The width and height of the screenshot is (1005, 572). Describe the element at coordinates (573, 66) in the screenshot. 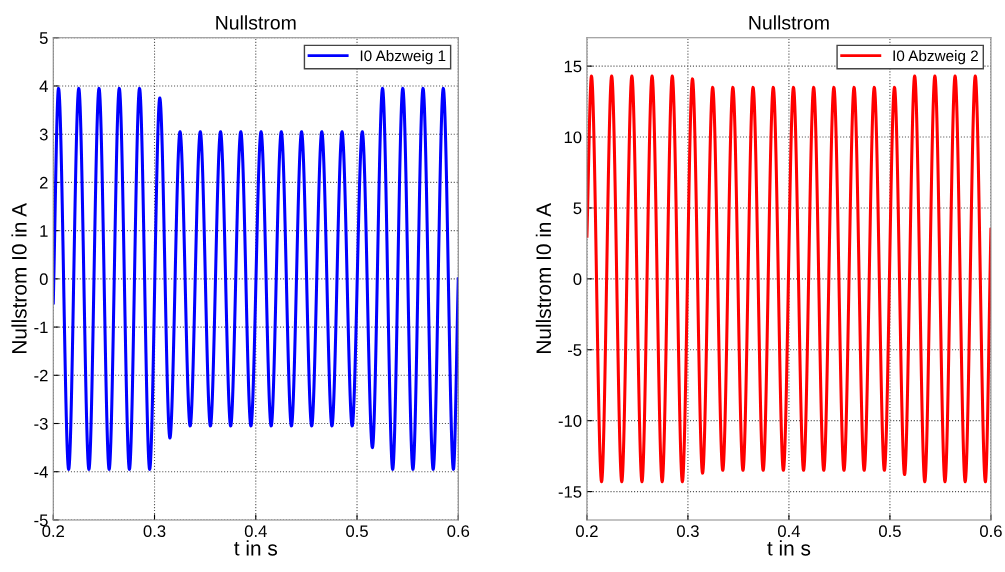

I see `y-tick-label: 15` at that location.